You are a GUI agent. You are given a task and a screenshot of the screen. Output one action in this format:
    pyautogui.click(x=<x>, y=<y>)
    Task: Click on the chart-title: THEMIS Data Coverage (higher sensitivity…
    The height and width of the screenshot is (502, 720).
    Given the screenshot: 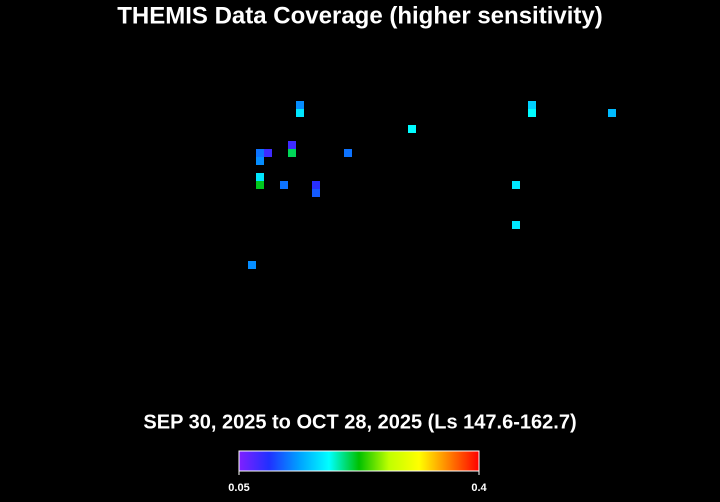 What is the action you would take?
    pyautogui.click(x=359, y=15)
    